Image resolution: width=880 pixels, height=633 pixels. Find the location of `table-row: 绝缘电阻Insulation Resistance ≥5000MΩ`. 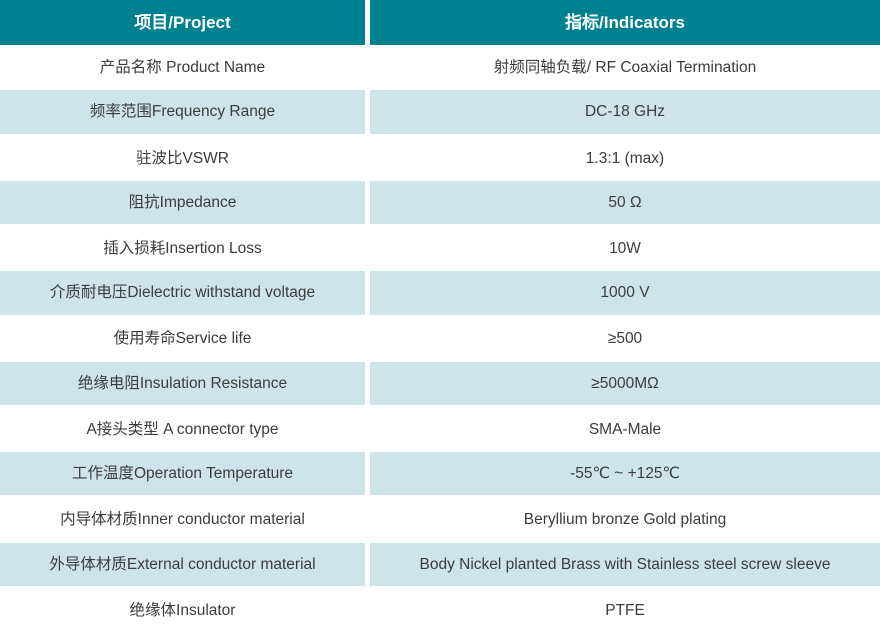

table-row: 绝缘电阻Insulation Resistance ≥5000MΩ is located at coordinates (440, 384).